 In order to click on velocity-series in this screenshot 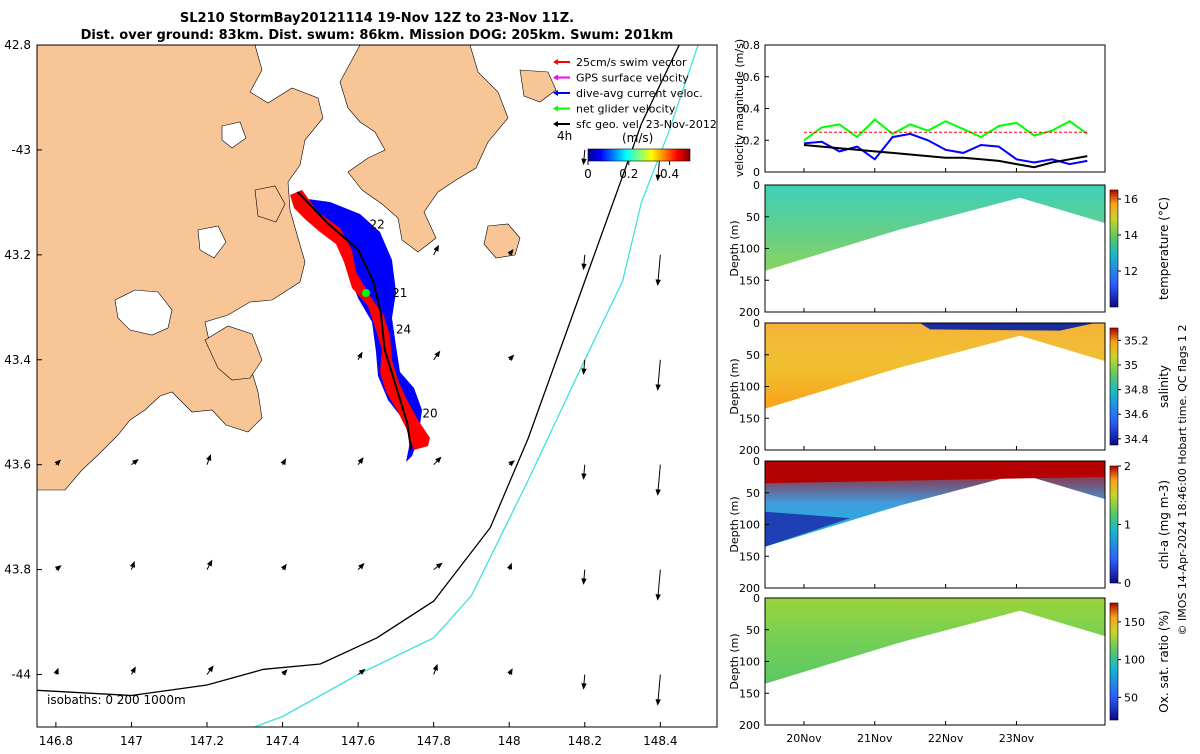, I will do `click(945, 143)`.